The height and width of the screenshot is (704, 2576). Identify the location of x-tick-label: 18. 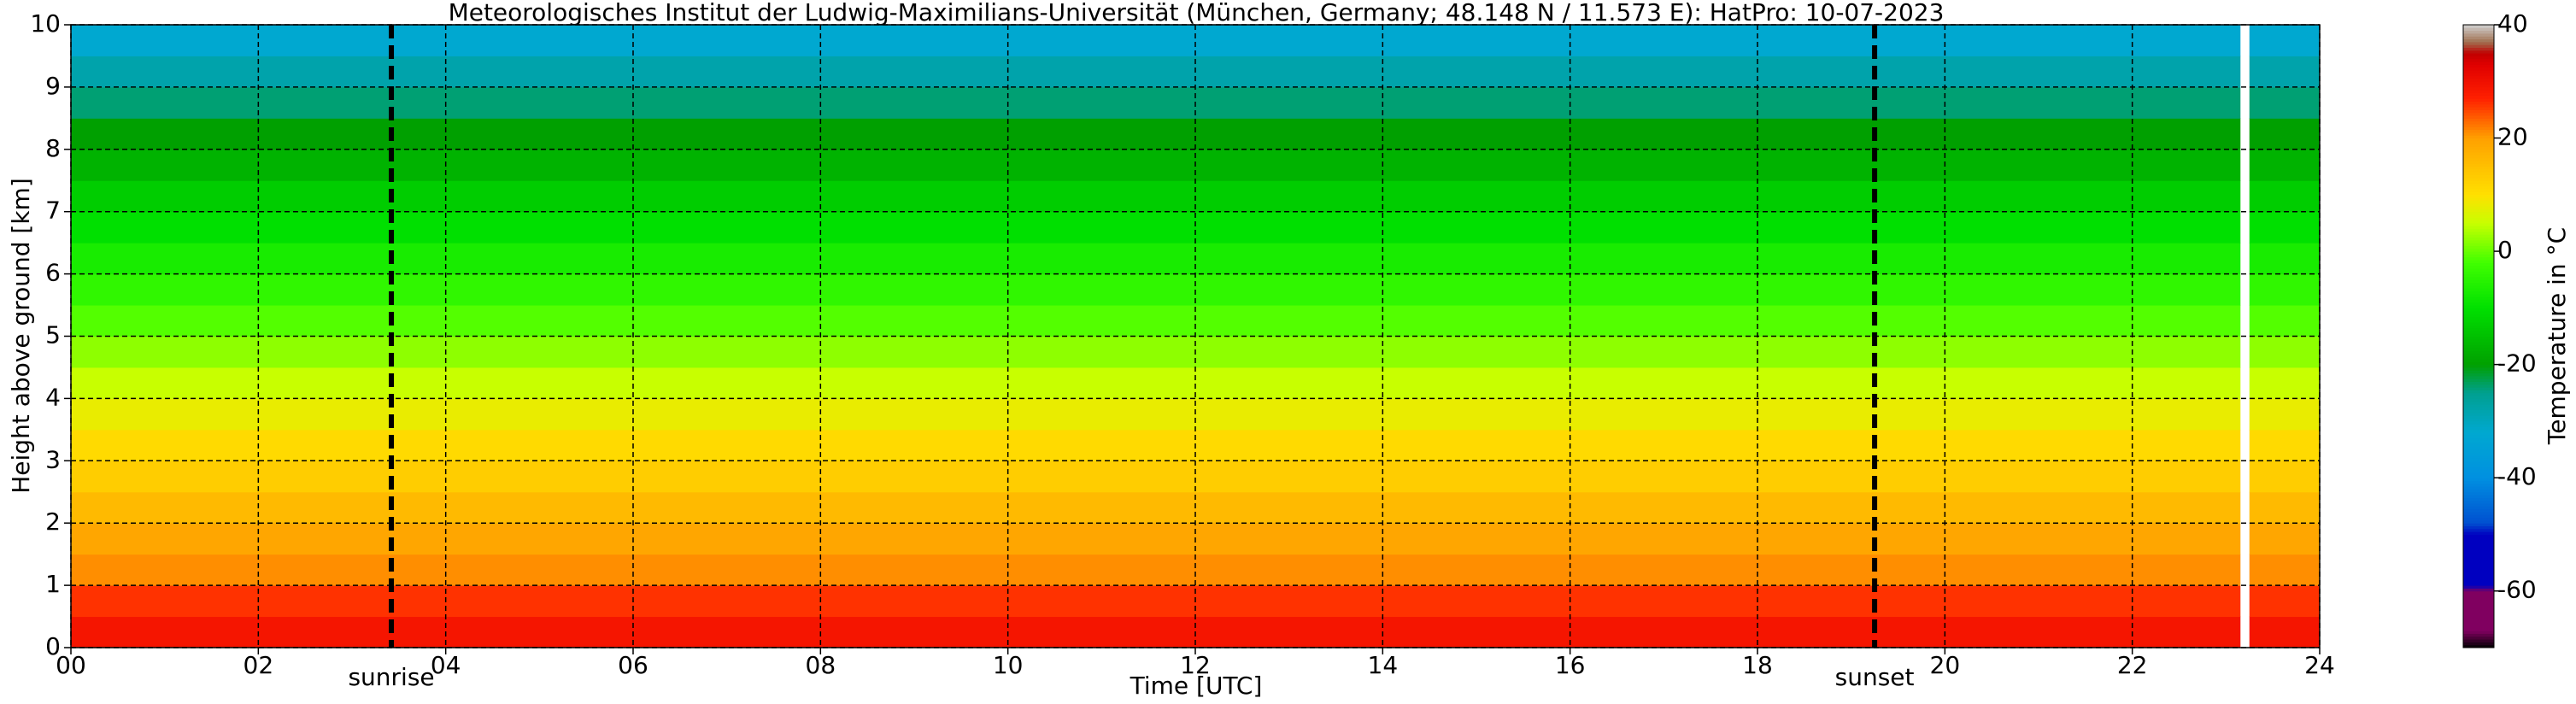
(1757, 665).